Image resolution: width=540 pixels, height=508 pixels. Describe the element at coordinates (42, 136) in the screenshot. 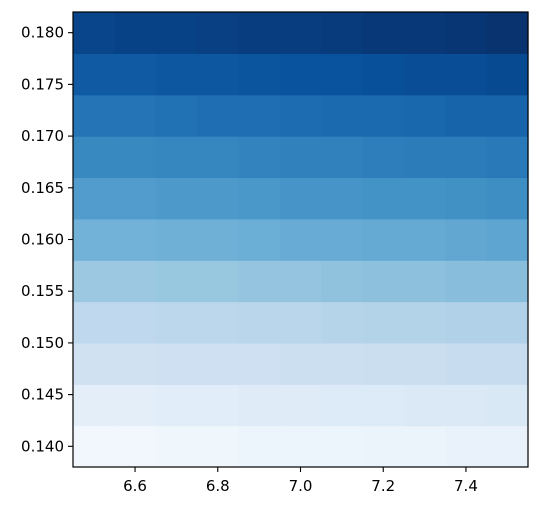

I see `y-tick-label: 0.170` at that location.